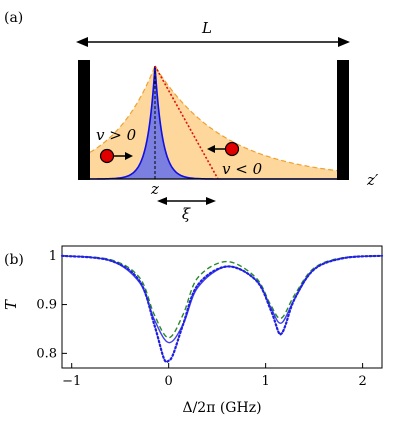 This screenshot has width=415, height=425. I want to click on atom-left, so click(116, 156).